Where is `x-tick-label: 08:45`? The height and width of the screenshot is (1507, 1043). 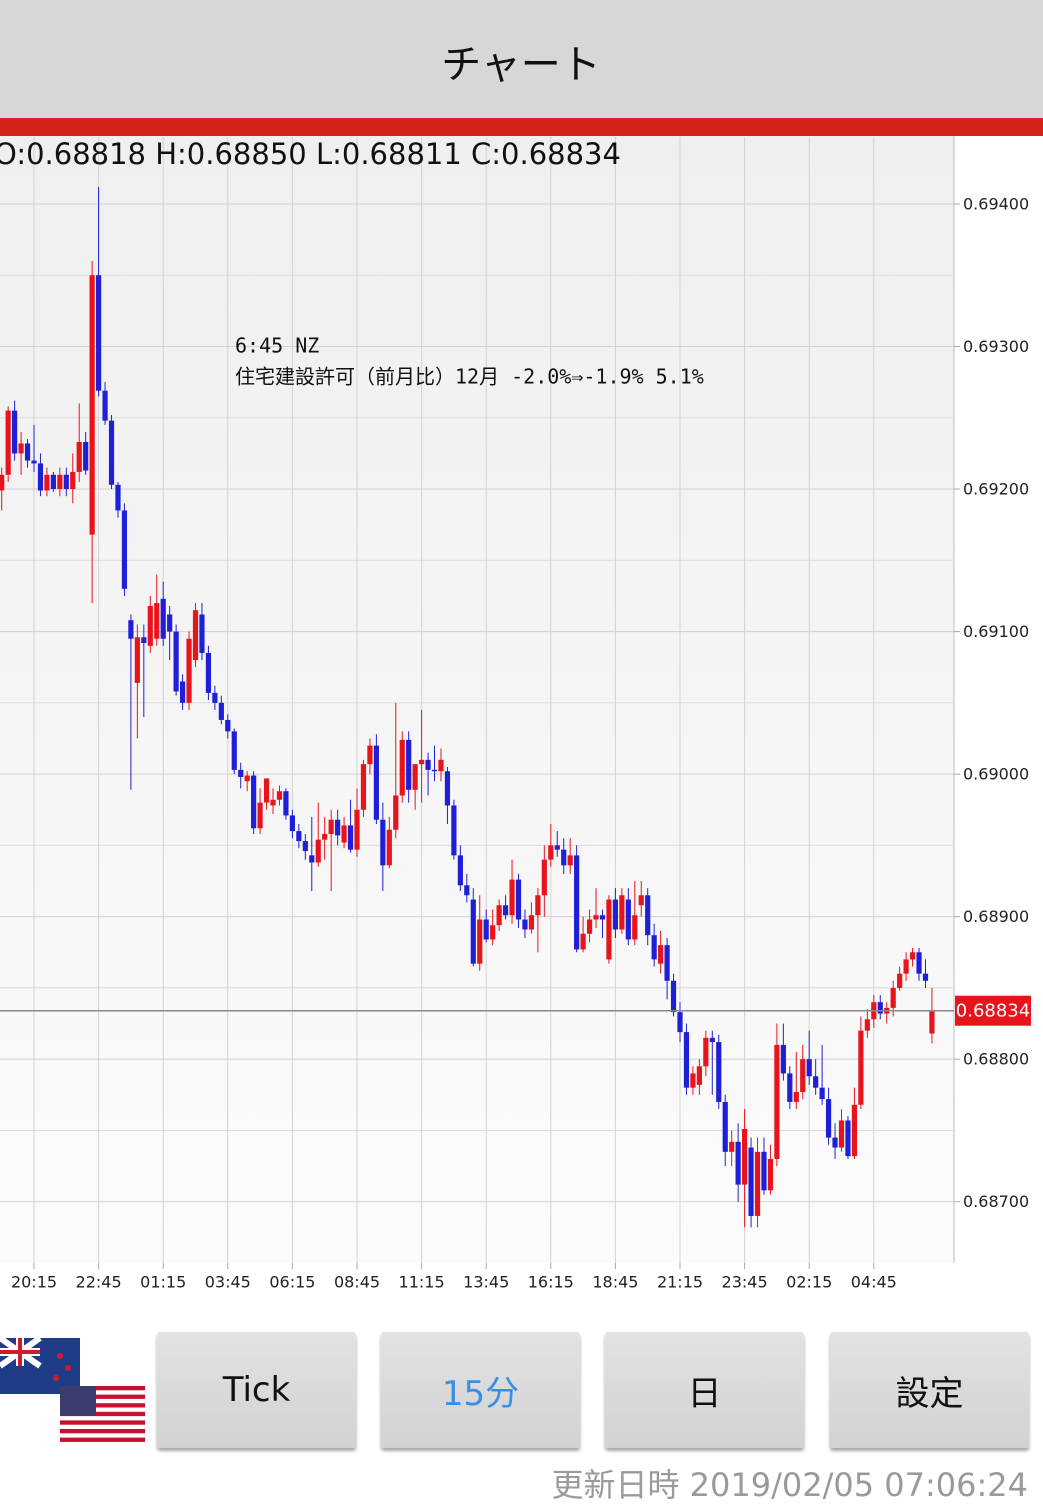 x-tick-label: 08:45 is located at coordinates (357, 1282).